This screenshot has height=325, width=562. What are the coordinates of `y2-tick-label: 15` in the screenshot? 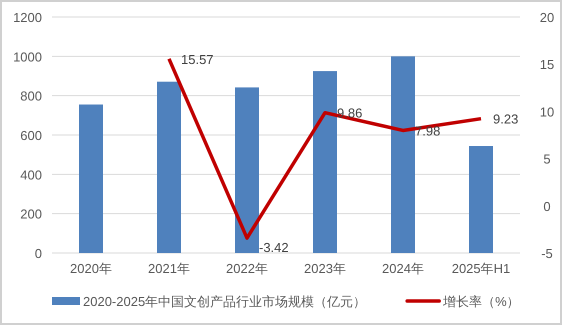 It's located at (547, 64).